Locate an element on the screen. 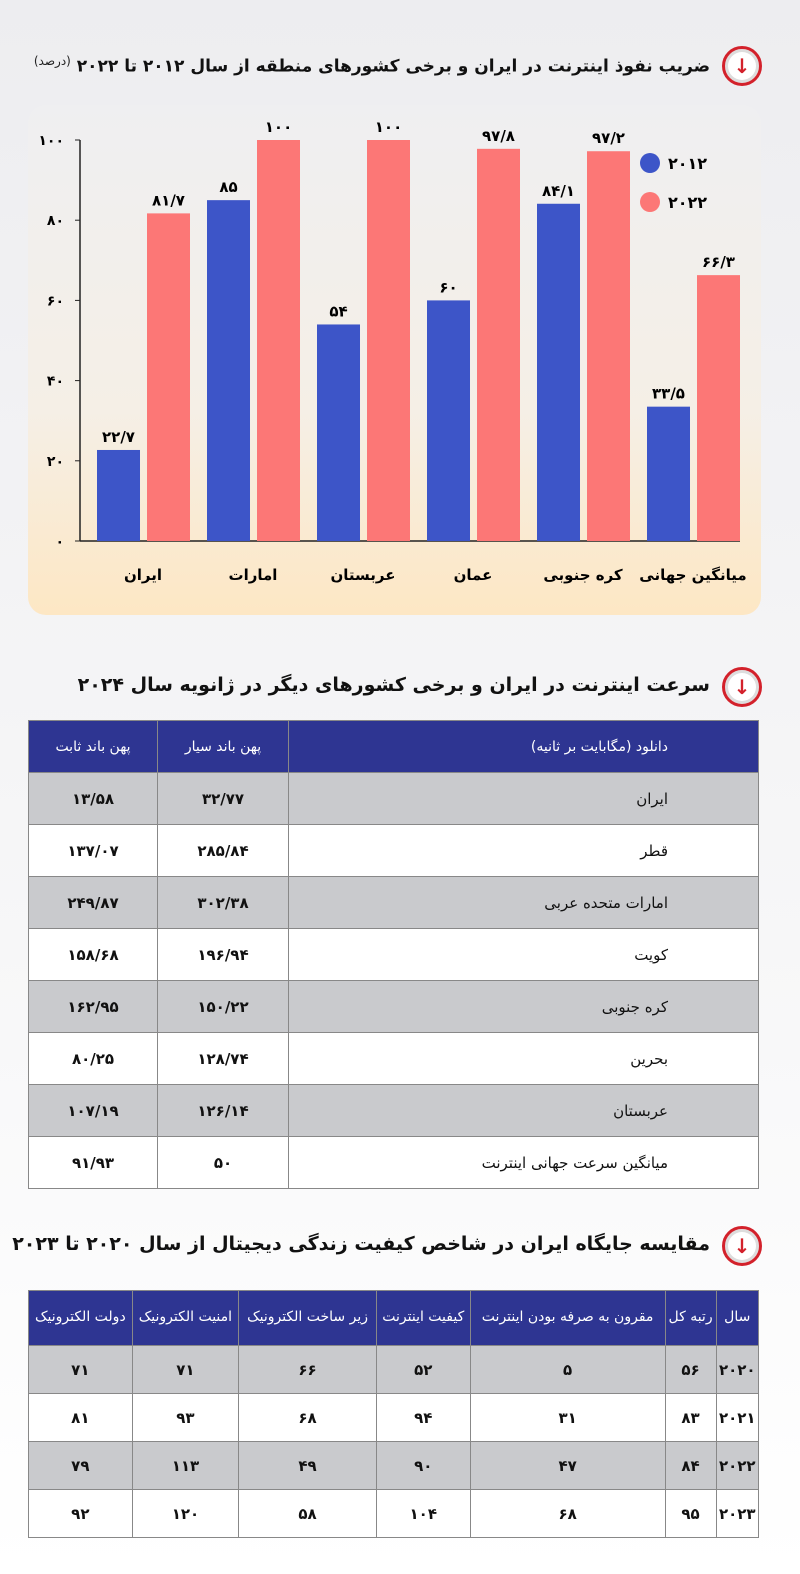  data-label: ۶۰ is located at coordinates (448, 287).